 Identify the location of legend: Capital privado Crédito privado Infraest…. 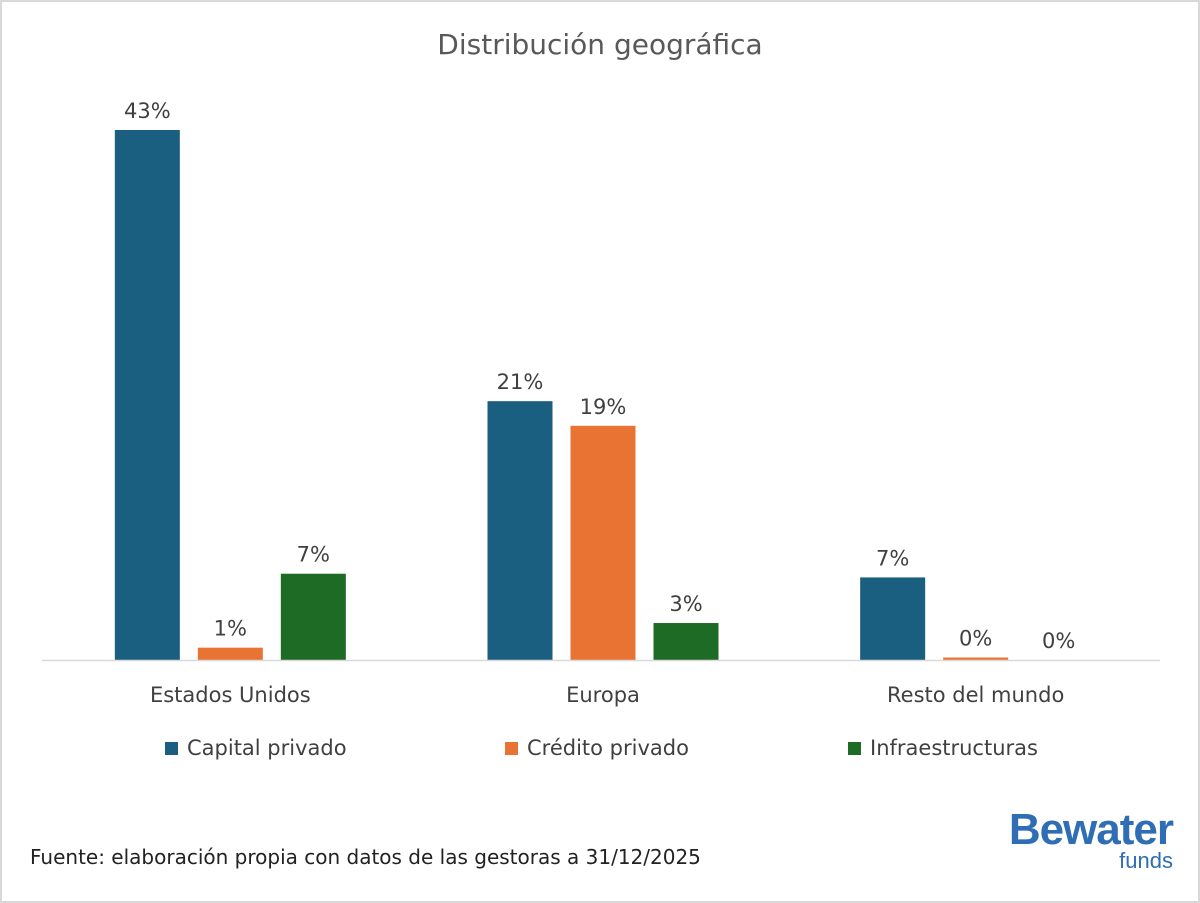
(600, 751).